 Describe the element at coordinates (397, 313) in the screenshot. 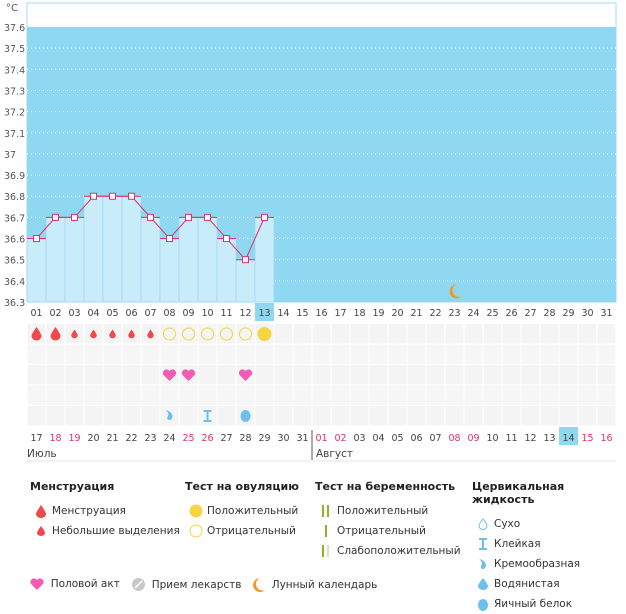

I see `cycle-day-label: 20` at that location.